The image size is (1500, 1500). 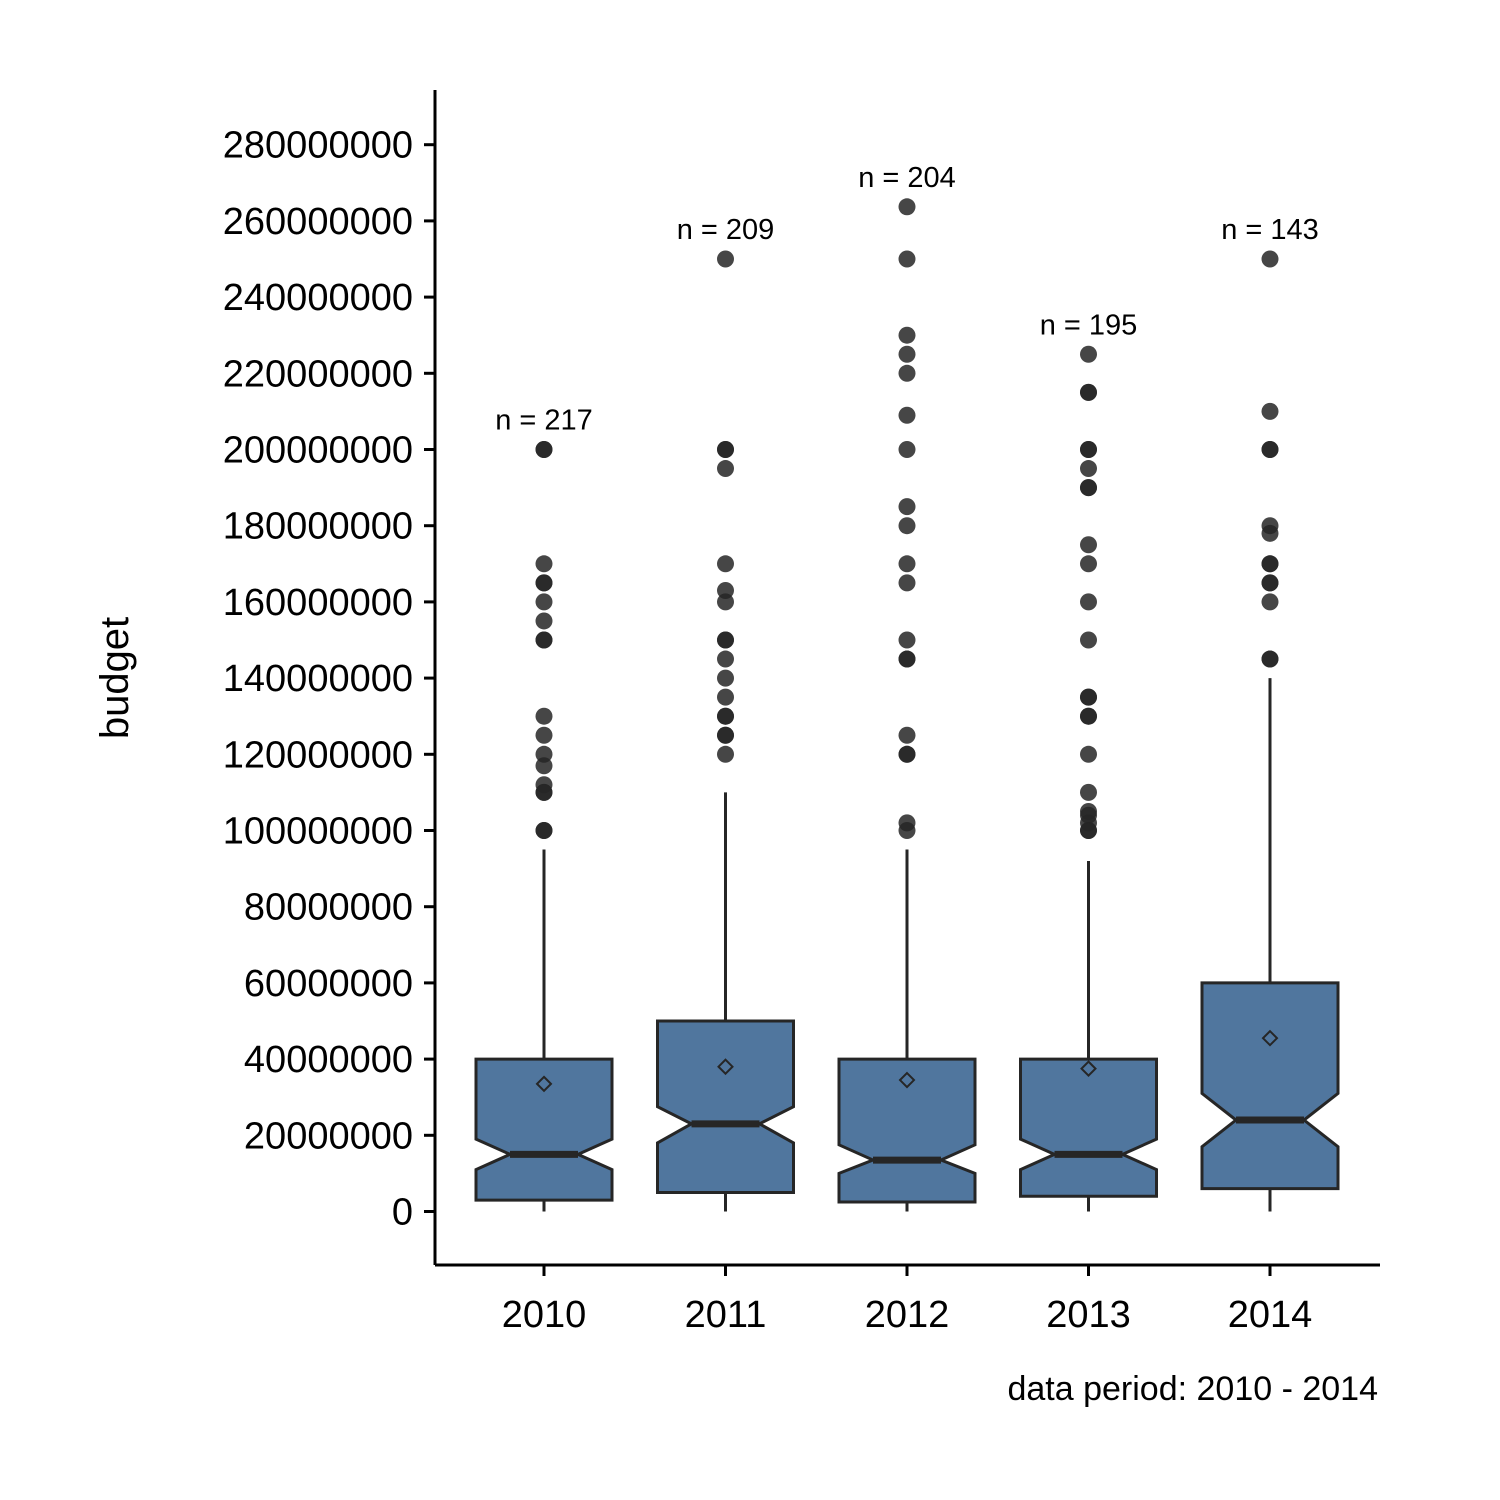 What do you see at coordinates (1089, 325) in the screenshot?
I see `n-count-label: n = 195` at bounding box center [1089, 325].